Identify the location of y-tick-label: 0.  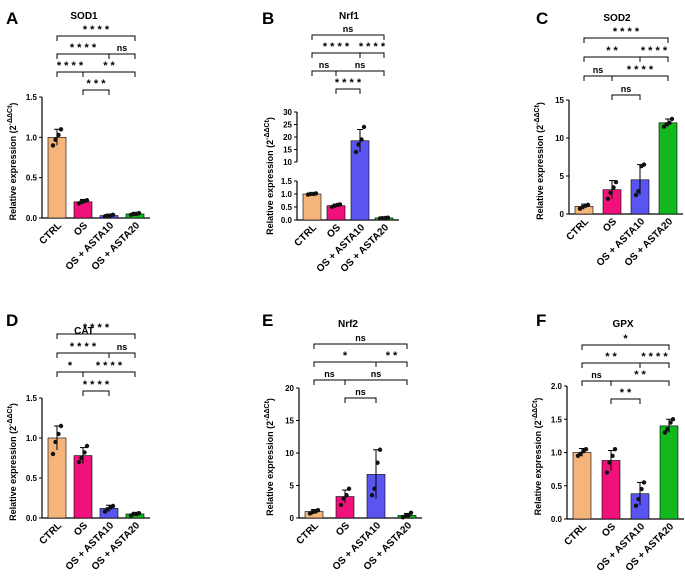
(562, 214).